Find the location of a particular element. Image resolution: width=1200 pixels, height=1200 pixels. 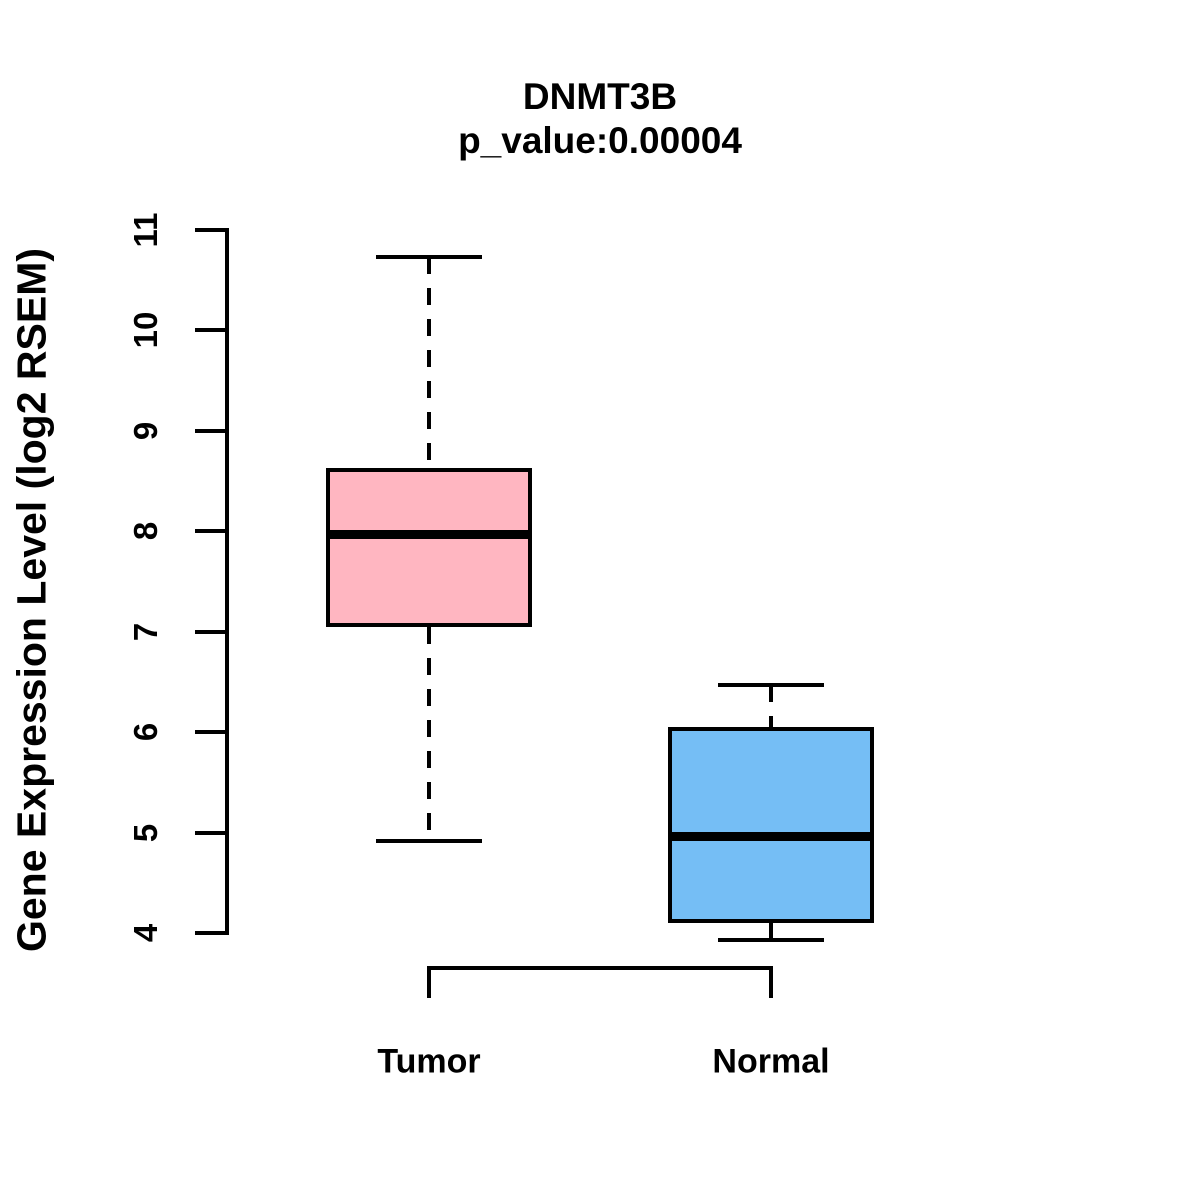

iqr-box-normal is located at coordinates (771, 825).